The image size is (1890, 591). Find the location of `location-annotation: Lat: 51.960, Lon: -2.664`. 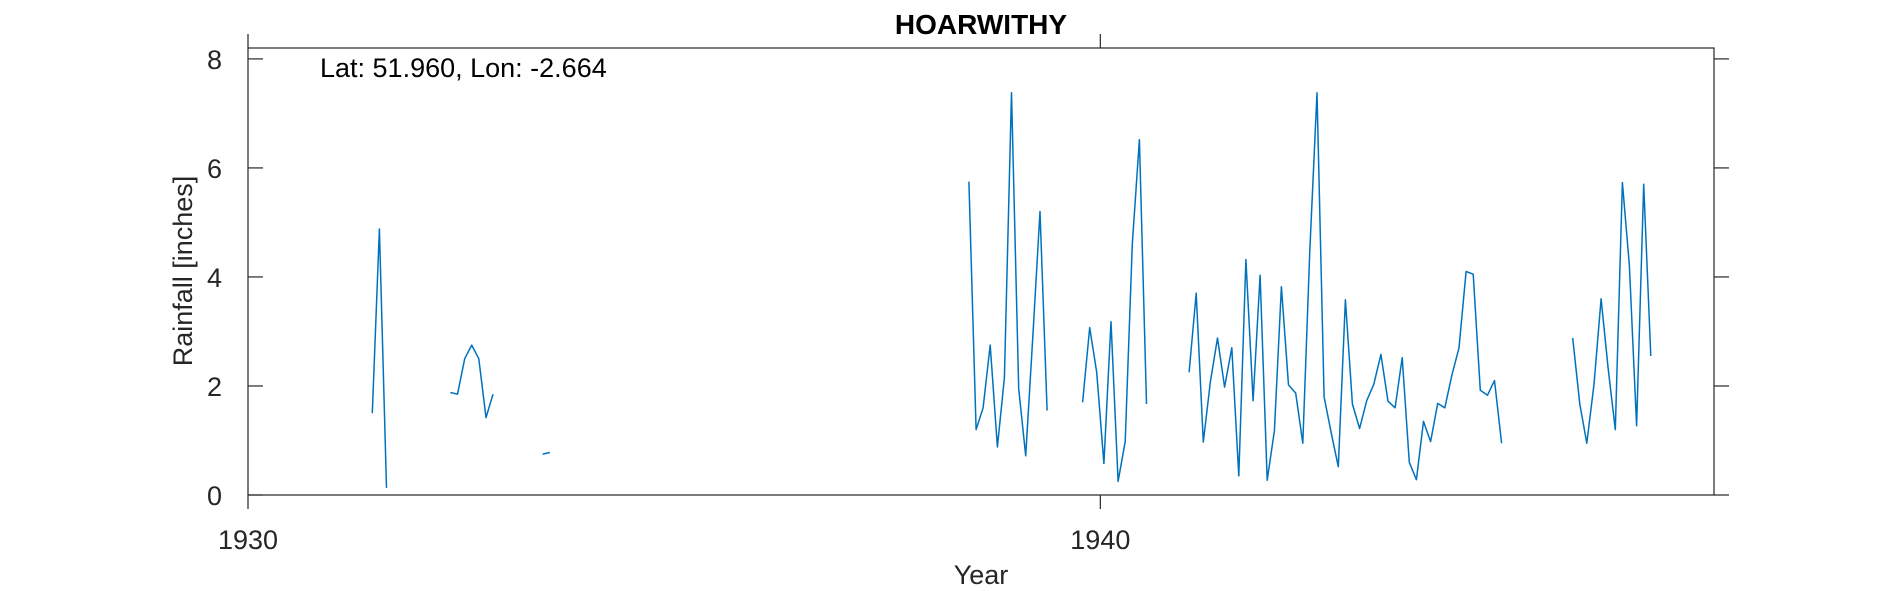

location-annotation: Lat: 51.960, Lon: -2.664 is located at coordinates (463, 68).